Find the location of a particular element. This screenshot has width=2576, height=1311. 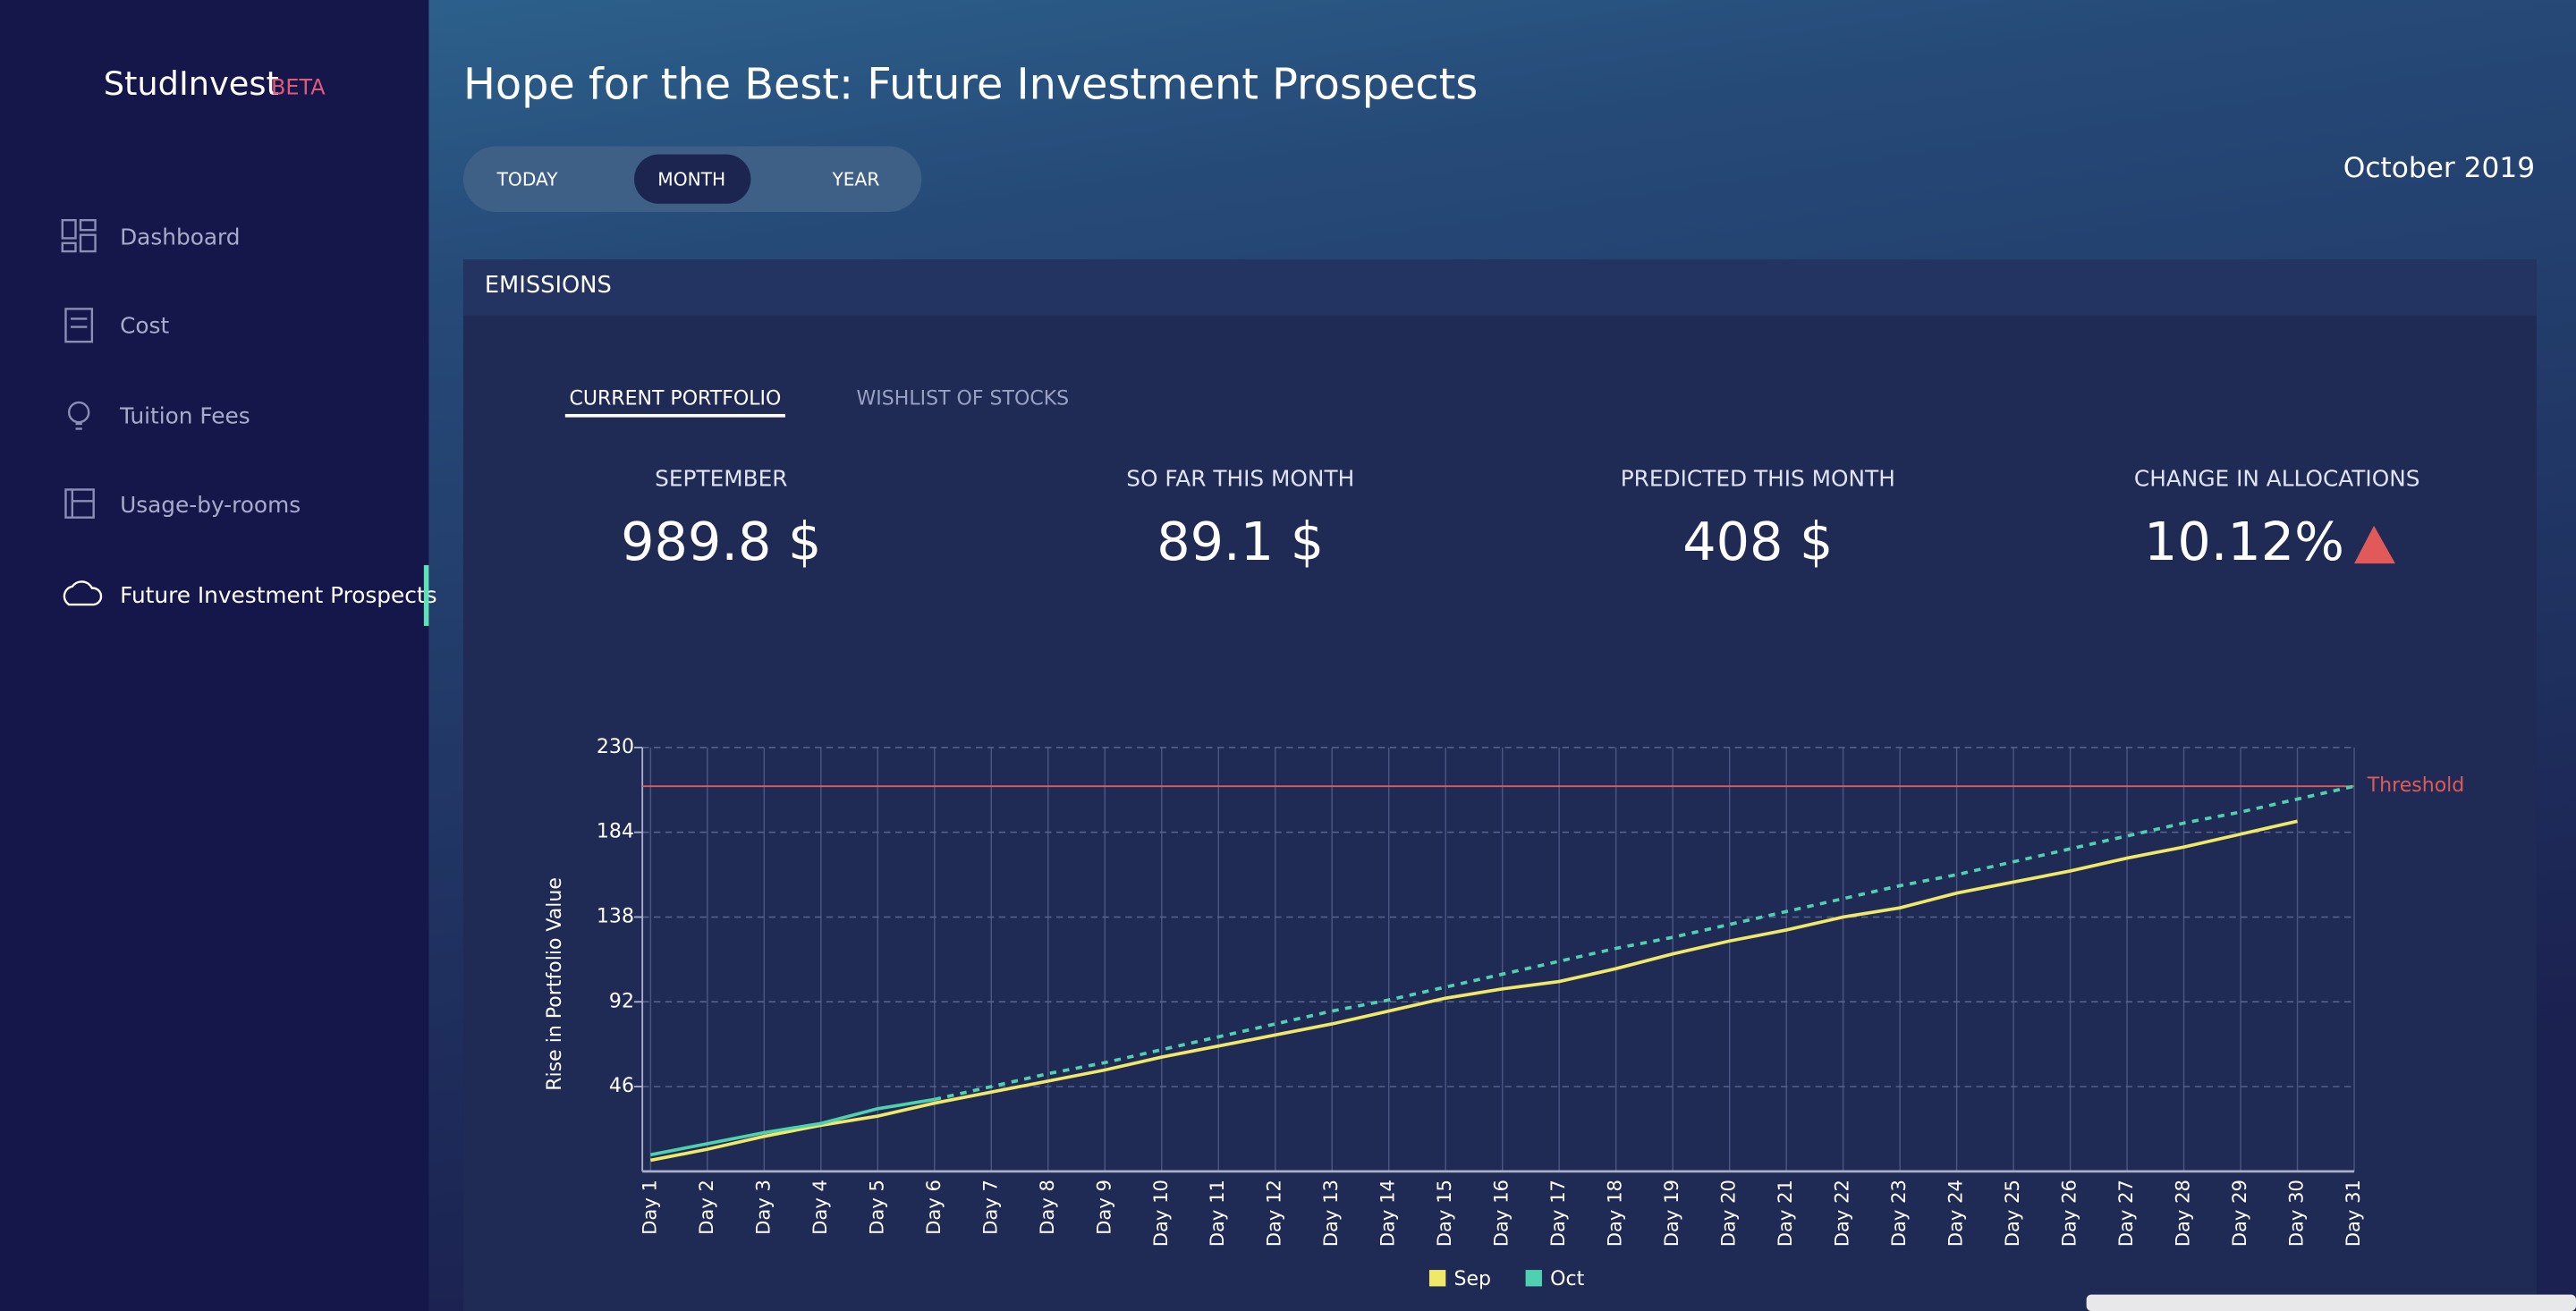

nav-item: Dashboard is located at coordinates (180, 237).